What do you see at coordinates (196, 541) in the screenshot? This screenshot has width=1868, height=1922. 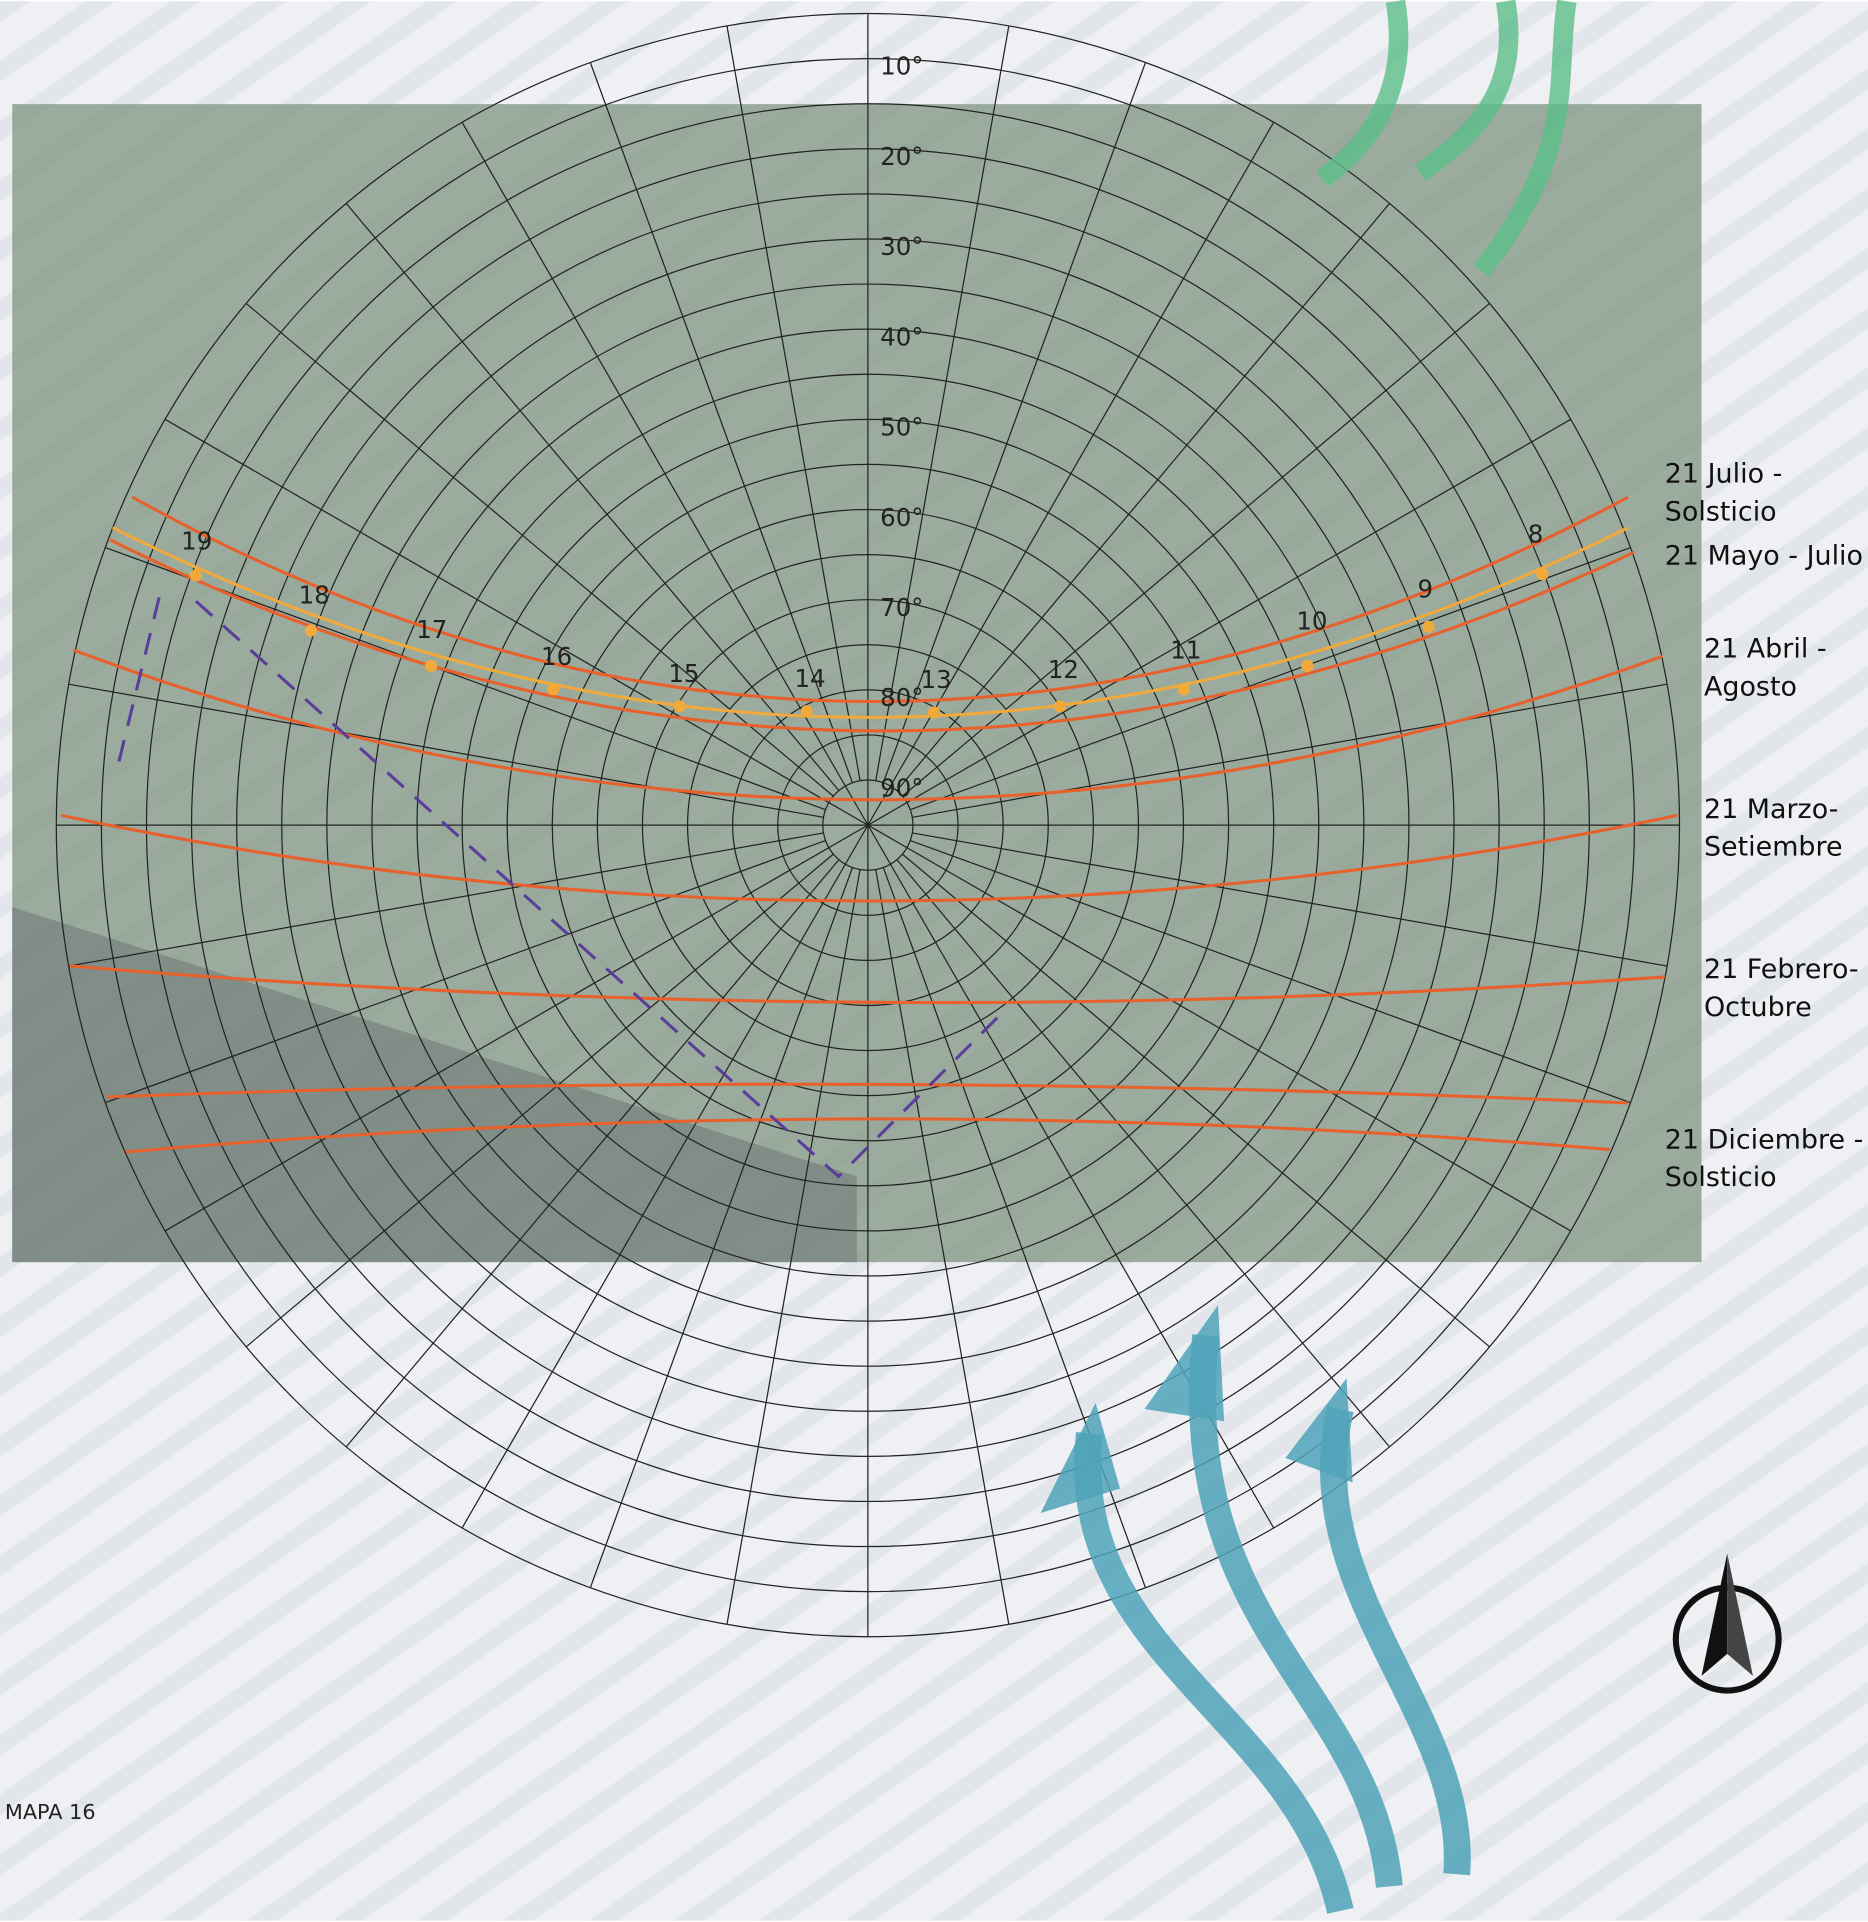 I see `hour-label: 19` at bounding box center [196, 541].